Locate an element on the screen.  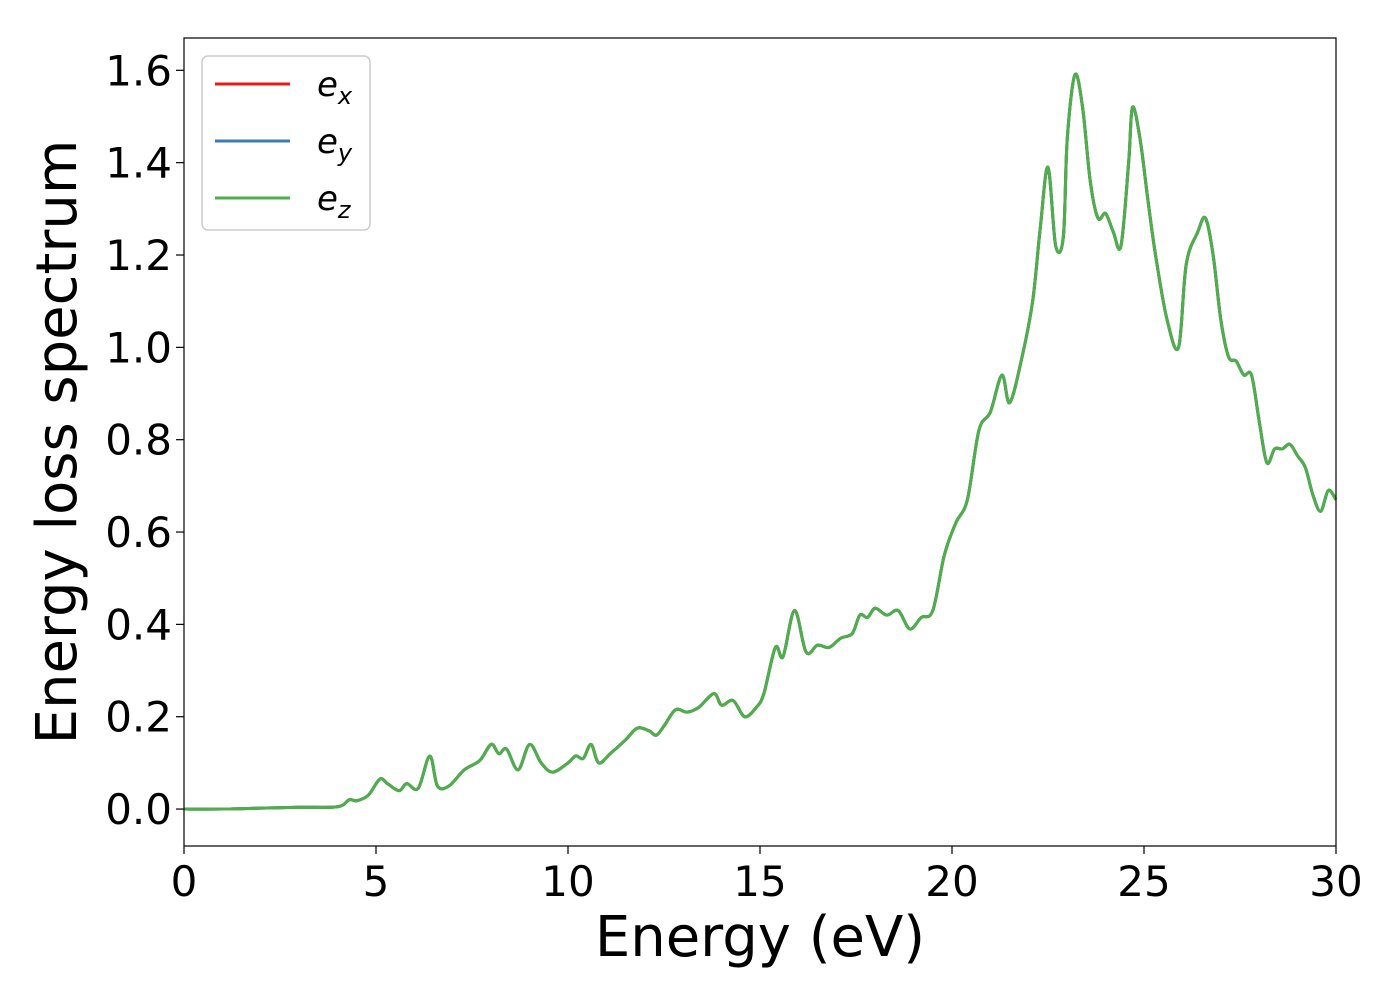
legend-box is located at coordinates (286, 143).